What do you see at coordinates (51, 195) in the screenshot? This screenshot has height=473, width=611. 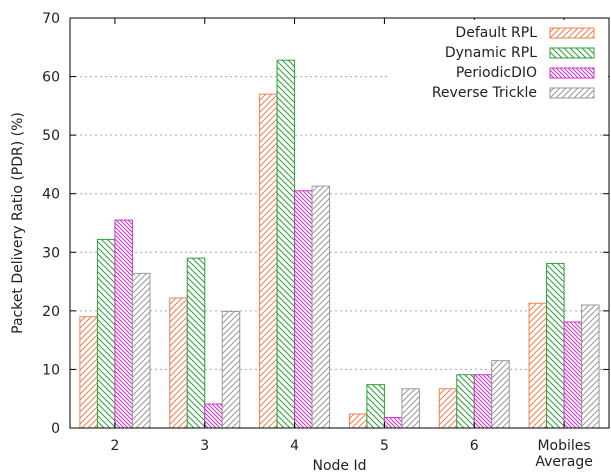 I see `y-tick-label: 40` at bounding box center [51, 195].